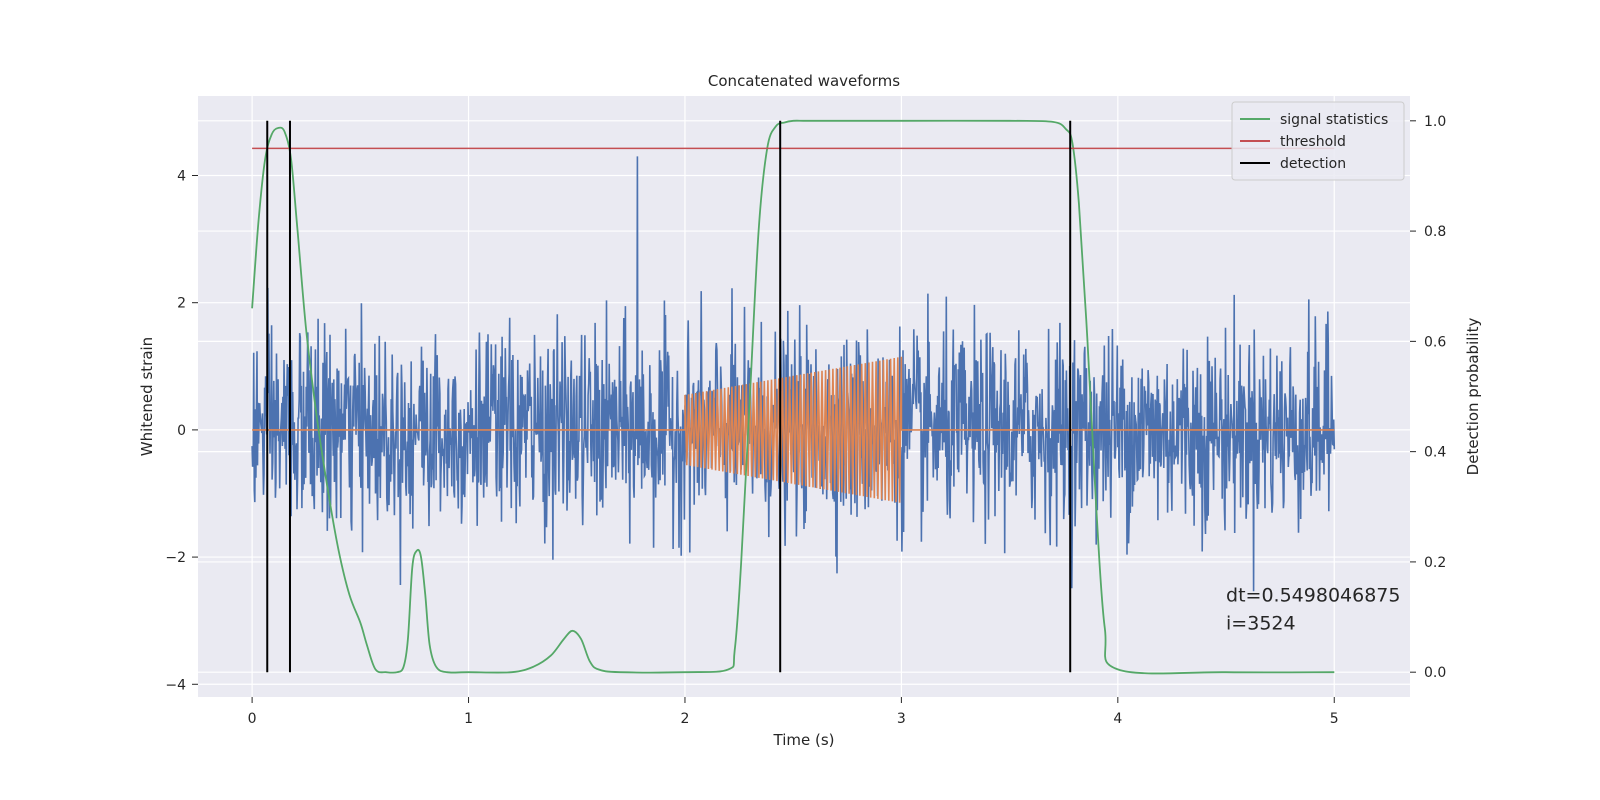 The height and width of the screenshot is (800, 1600). I want to click on annotation-line: i=3524, so click(1261, 624).